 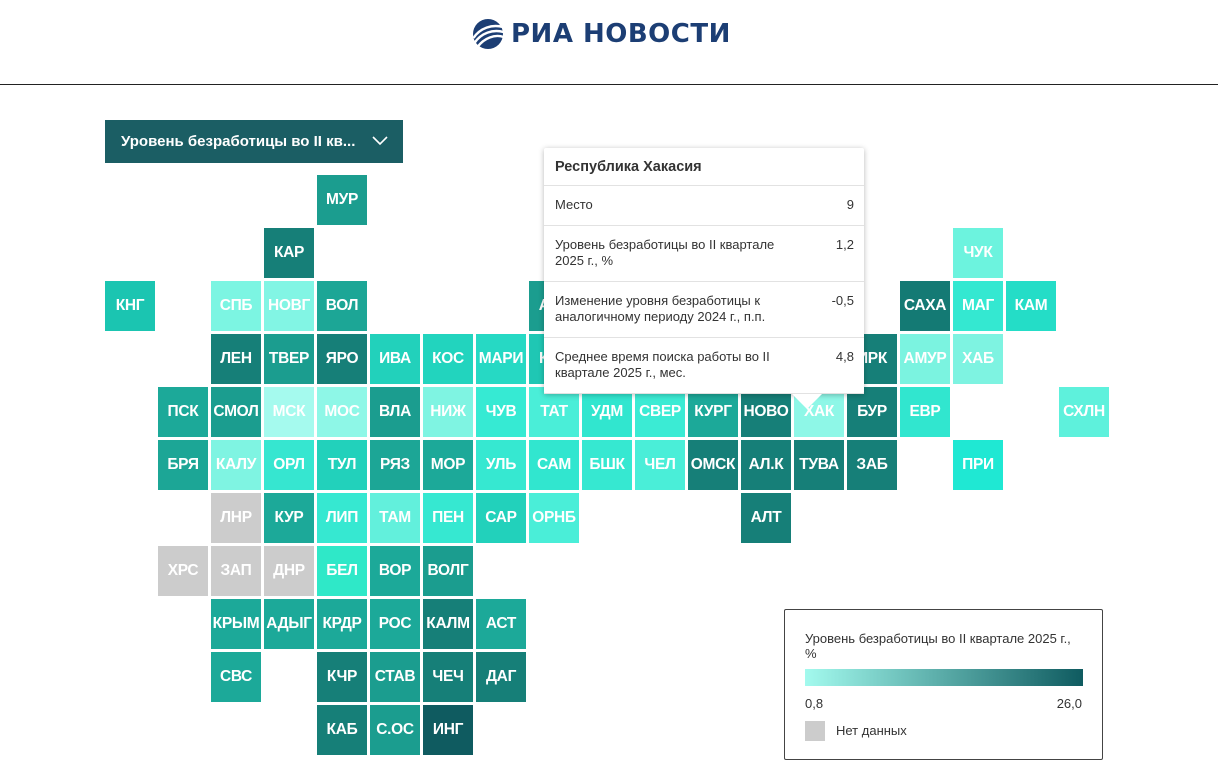 I want to click on region-tile: СВС, so click(x=236, y=677).